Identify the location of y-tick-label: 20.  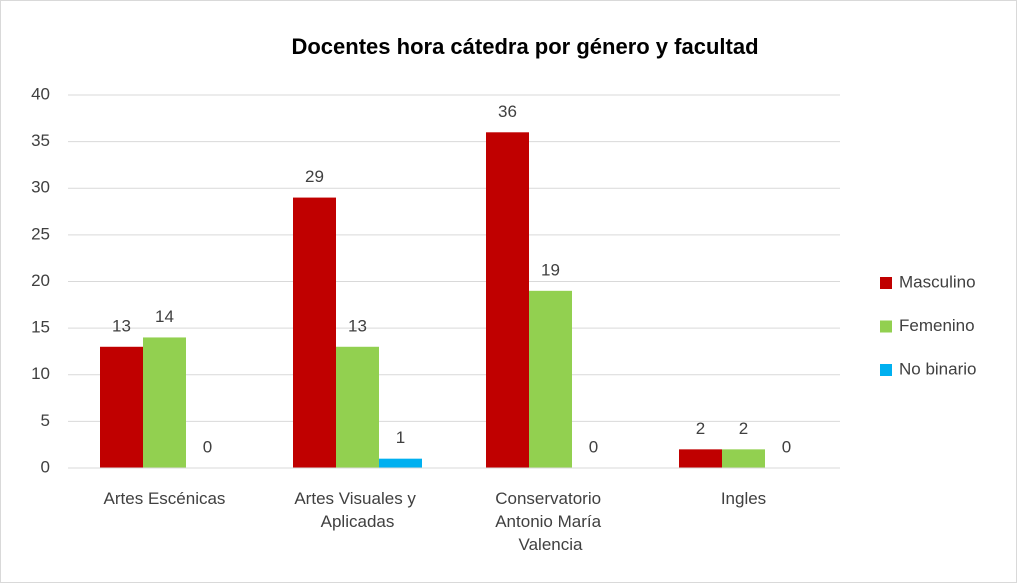
(40, 280).